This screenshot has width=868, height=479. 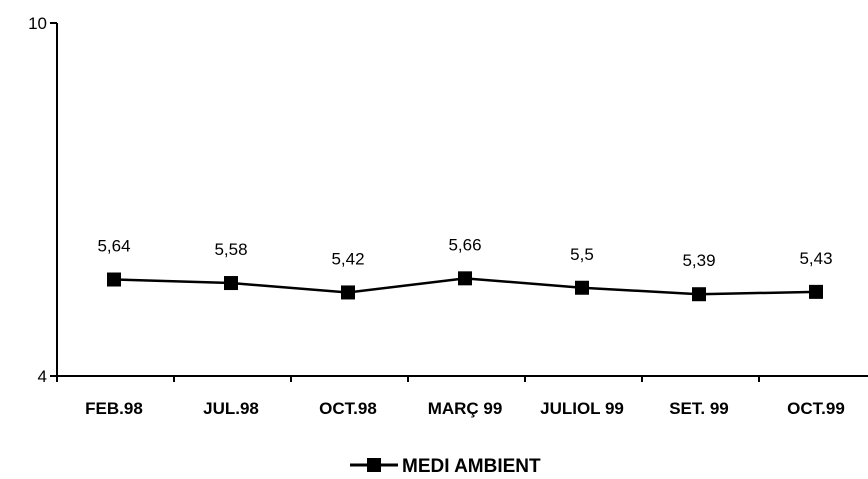 I want to click on x-tick-label: OCT.99, so click(x=816, y=408).